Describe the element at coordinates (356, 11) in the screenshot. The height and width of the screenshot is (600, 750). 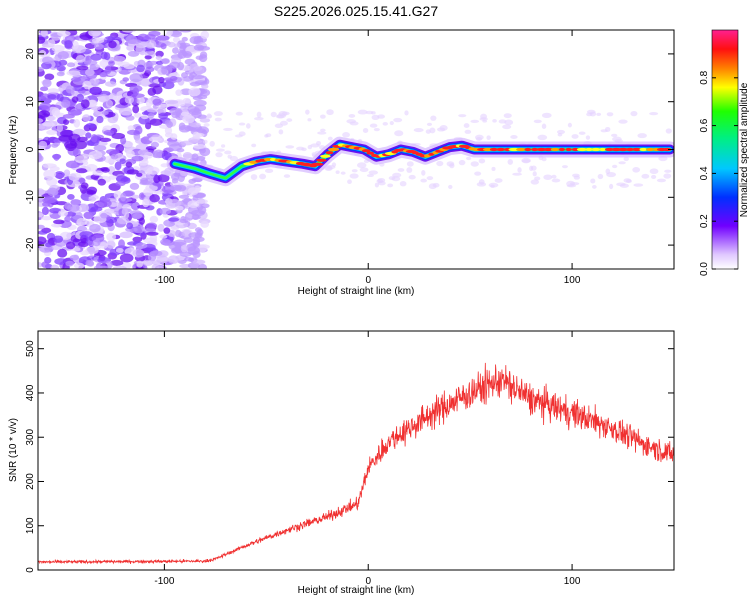
I see `figure-title: S225.2026.025.15.41.G27` at that location.